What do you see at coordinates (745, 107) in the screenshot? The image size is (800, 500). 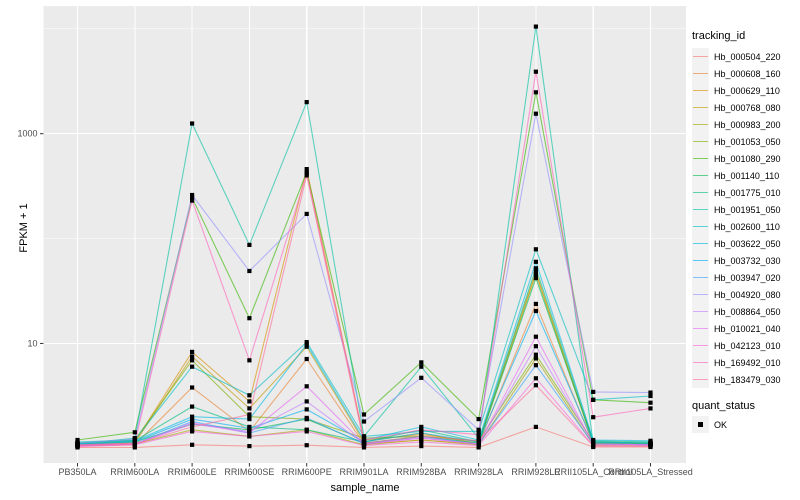 I see `legend-item-Hb_000768_080: Hb_000768_080` at bounding box center [745, 107].